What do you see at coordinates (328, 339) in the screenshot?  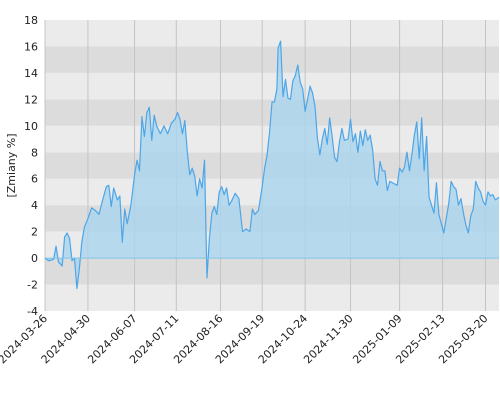 I see `x-tick-label: 2024-11-30` at bounding box center [328, 339].